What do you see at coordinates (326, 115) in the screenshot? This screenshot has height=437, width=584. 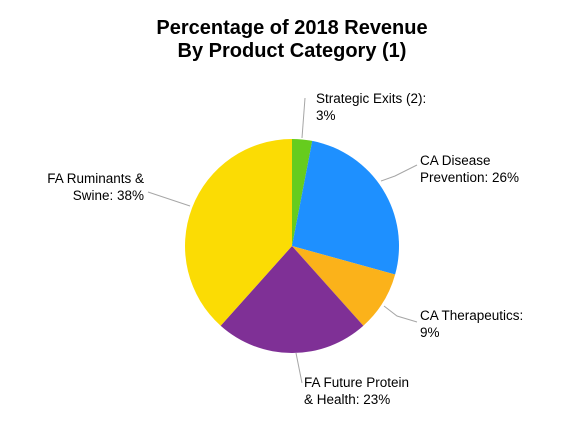 I see `slice-label-line: 3%` at bounding box center [326, 115].